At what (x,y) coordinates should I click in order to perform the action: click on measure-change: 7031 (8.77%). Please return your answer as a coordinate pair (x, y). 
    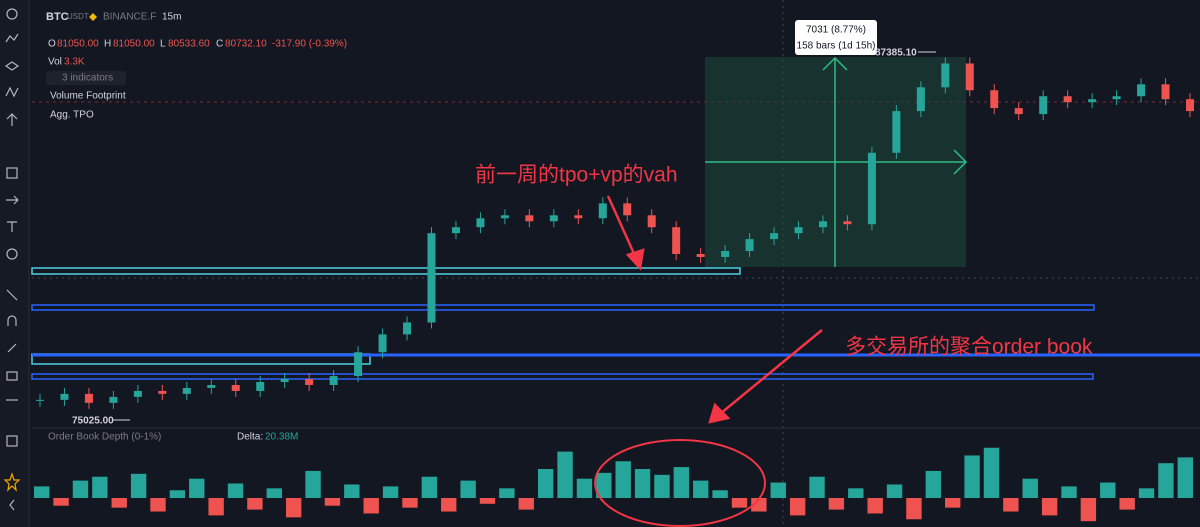
    Looking at the image, I should click on (836, 30).